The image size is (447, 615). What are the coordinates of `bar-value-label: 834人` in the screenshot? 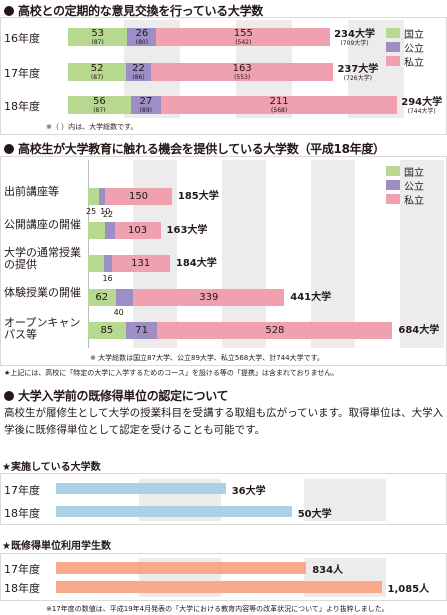 It's located at (328, 570).